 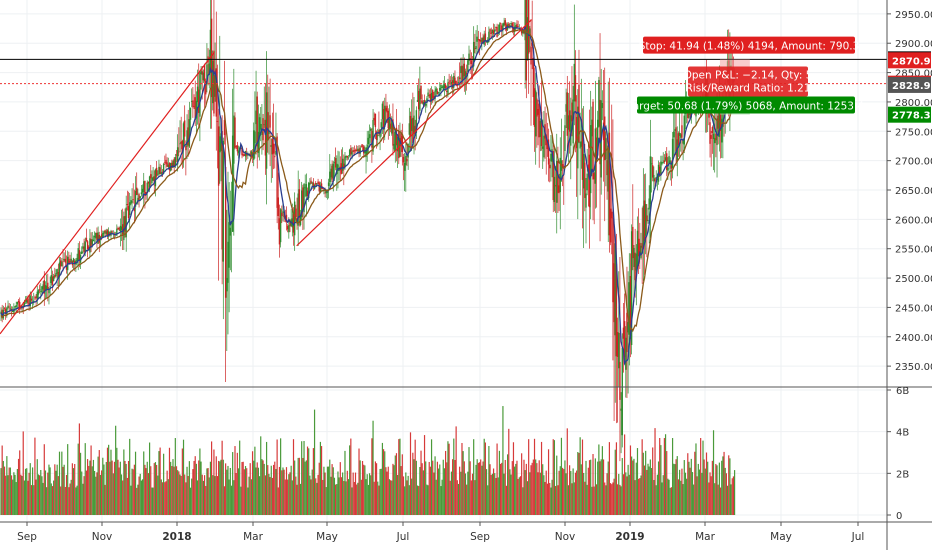 What do you see at coordinates (913, 44) in the screenshot?
I see `price-tick-label: 2900.00` at bounding box center [913, 44].